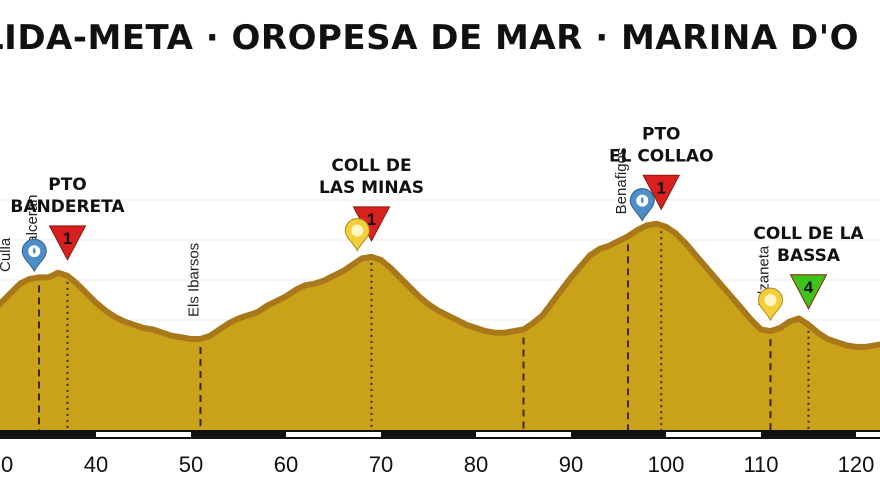 This screenshot has height=495, width=880. Describe the element at coordinates (7, 254) in the screenshot. I see `place-label: Culla` at that location.